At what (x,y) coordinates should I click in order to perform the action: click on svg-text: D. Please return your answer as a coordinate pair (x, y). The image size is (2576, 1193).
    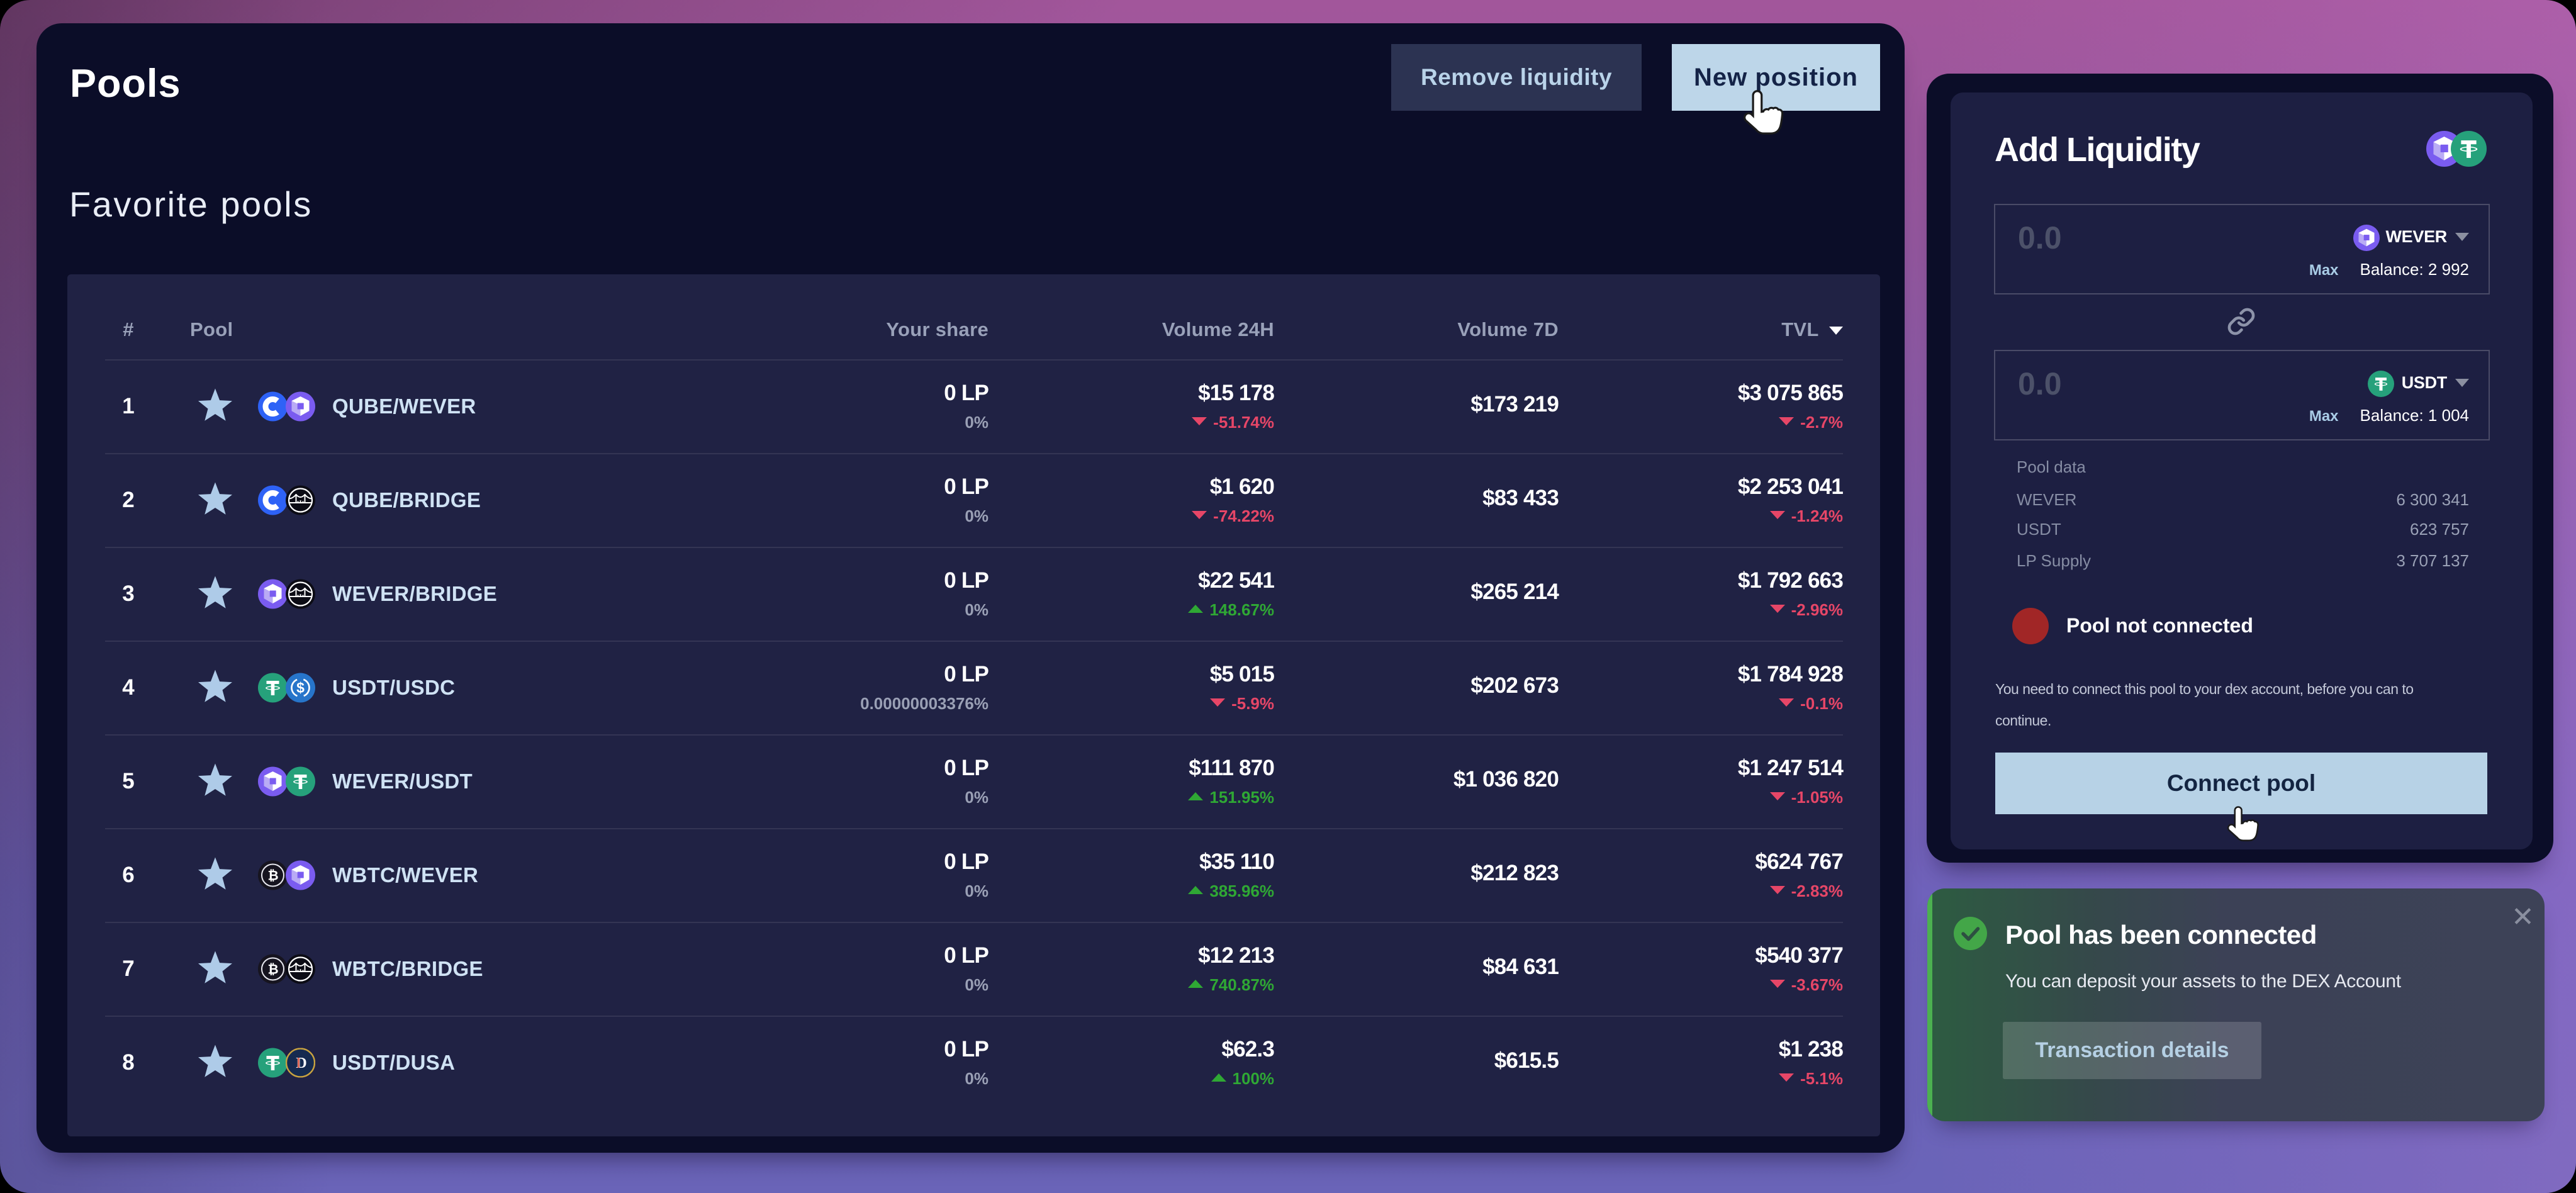
    Looking at the image, I should click on (301, 1063).